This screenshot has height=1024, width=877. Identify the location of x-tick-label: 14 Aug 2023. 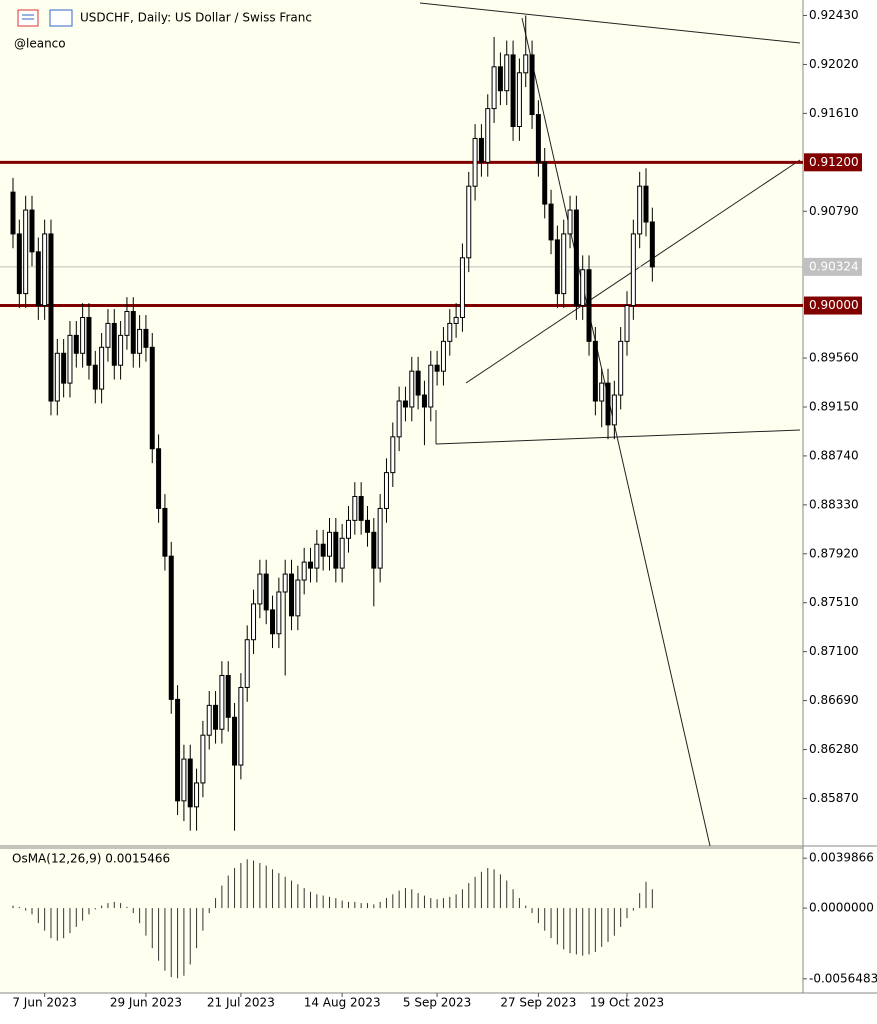
(342, 1003).